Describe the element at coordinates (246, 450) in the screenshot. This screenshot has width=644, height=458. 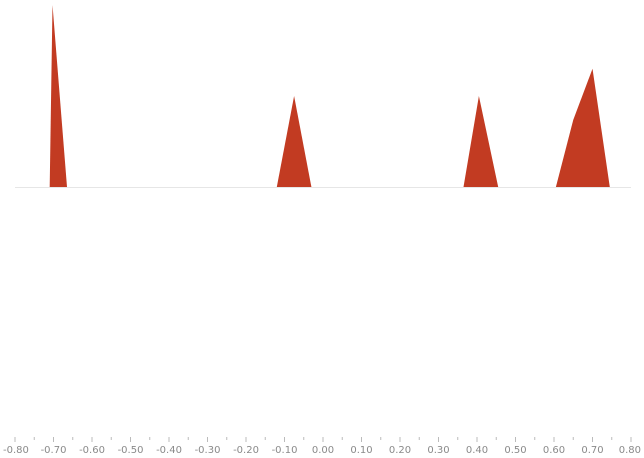
I see `x-tick-label: -0.20` at that location.